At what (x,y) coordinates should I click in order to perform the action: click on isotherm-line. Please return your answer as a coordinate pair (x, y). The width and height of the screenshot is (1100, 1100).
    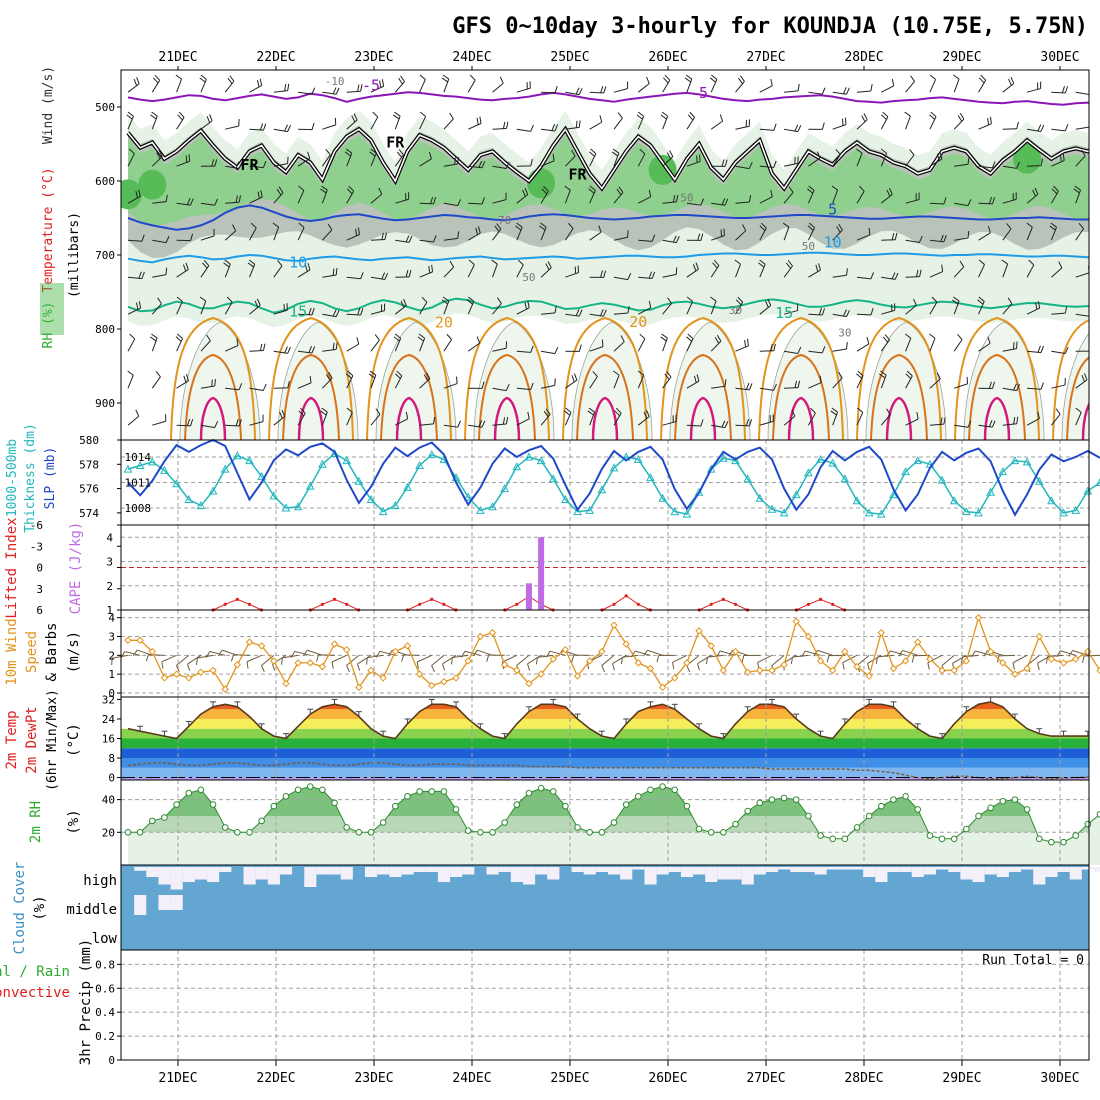
    Looking at the image, I should click on (608, 257).